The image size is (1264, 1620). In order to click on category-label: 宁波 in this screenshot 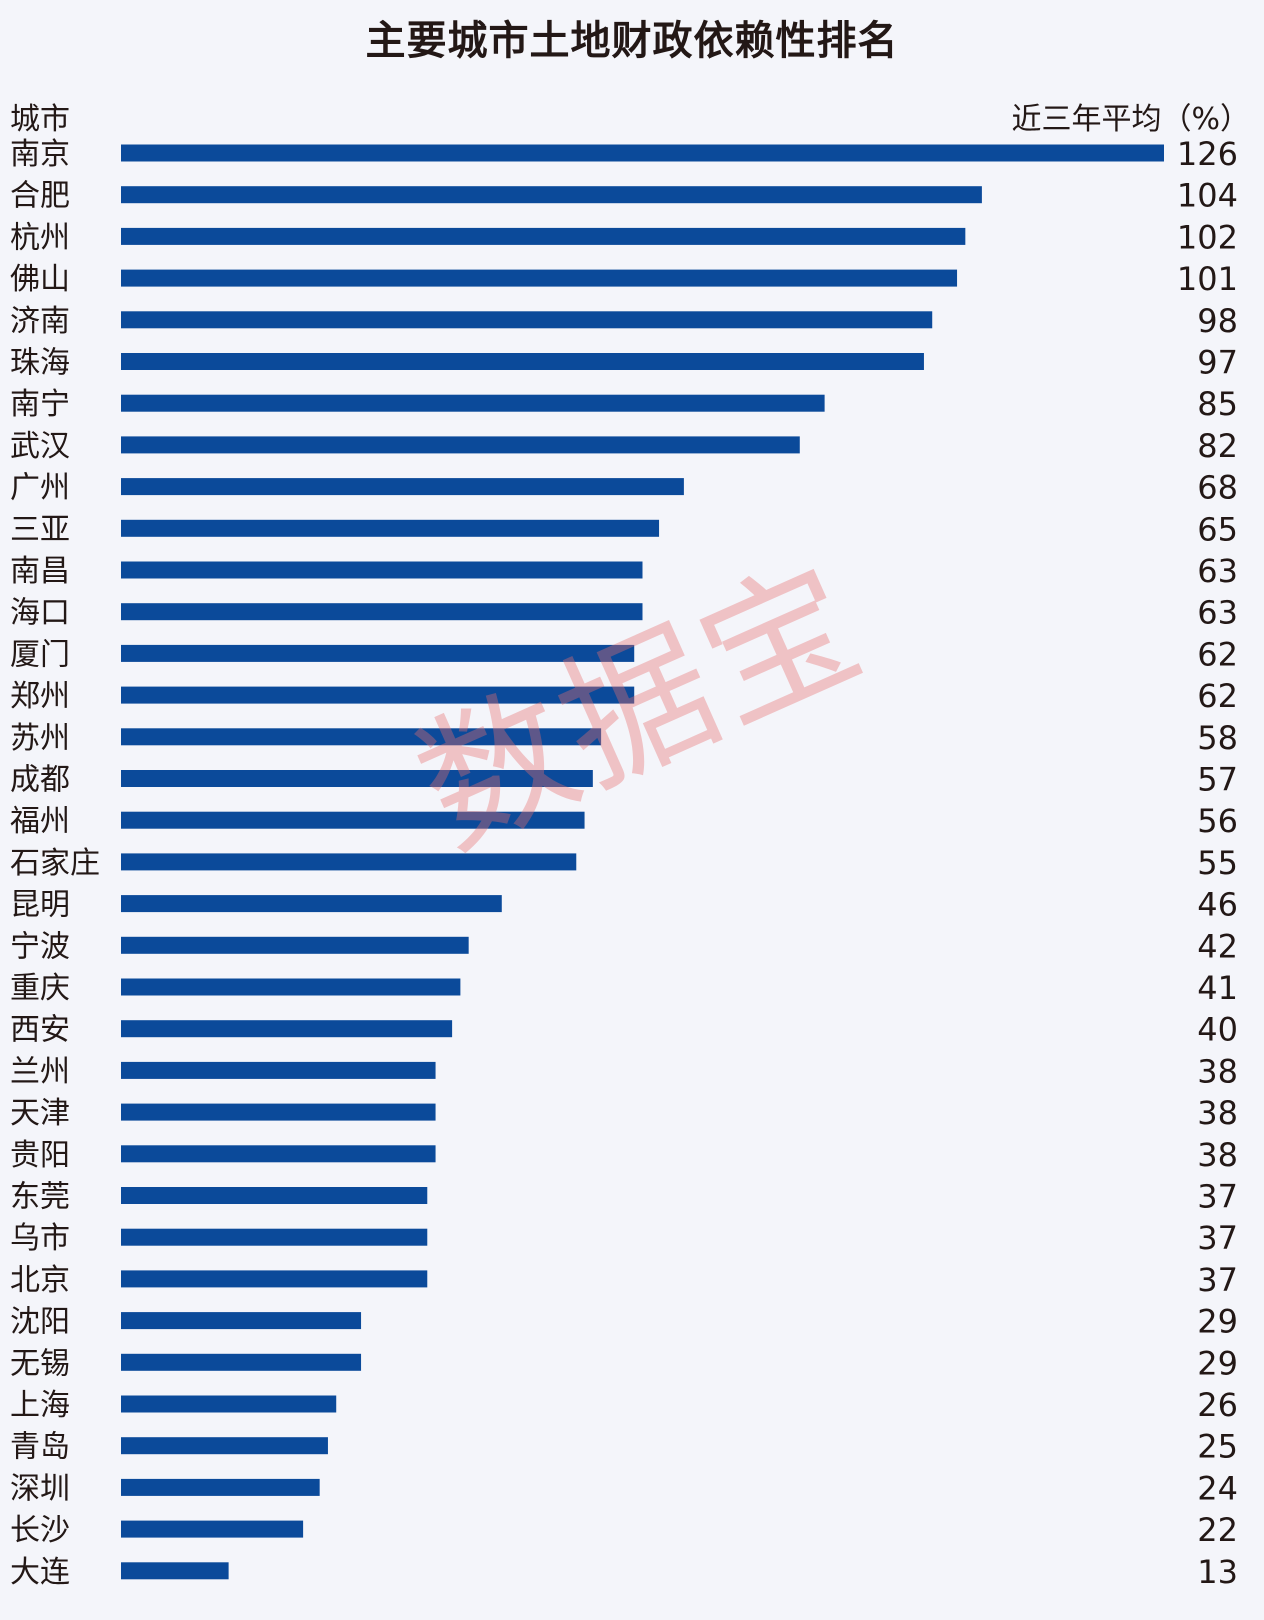, I will do `click(40, 946)`.